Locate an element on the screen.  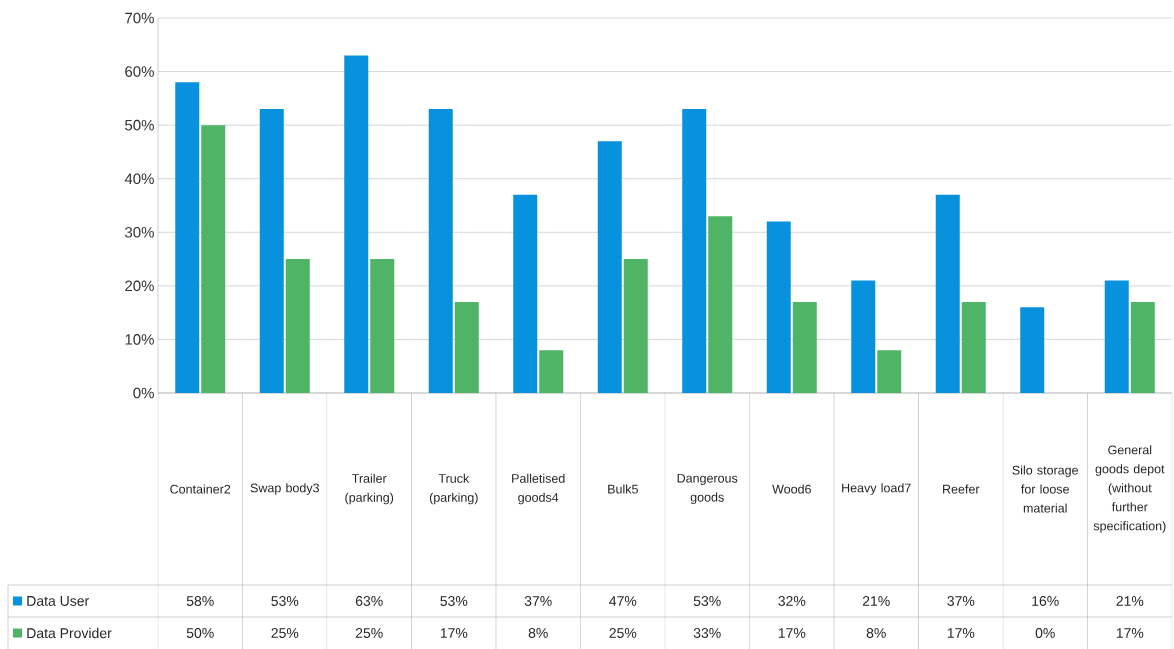
x-tick-label: Bulk5 is located at coordinates (623, 489).